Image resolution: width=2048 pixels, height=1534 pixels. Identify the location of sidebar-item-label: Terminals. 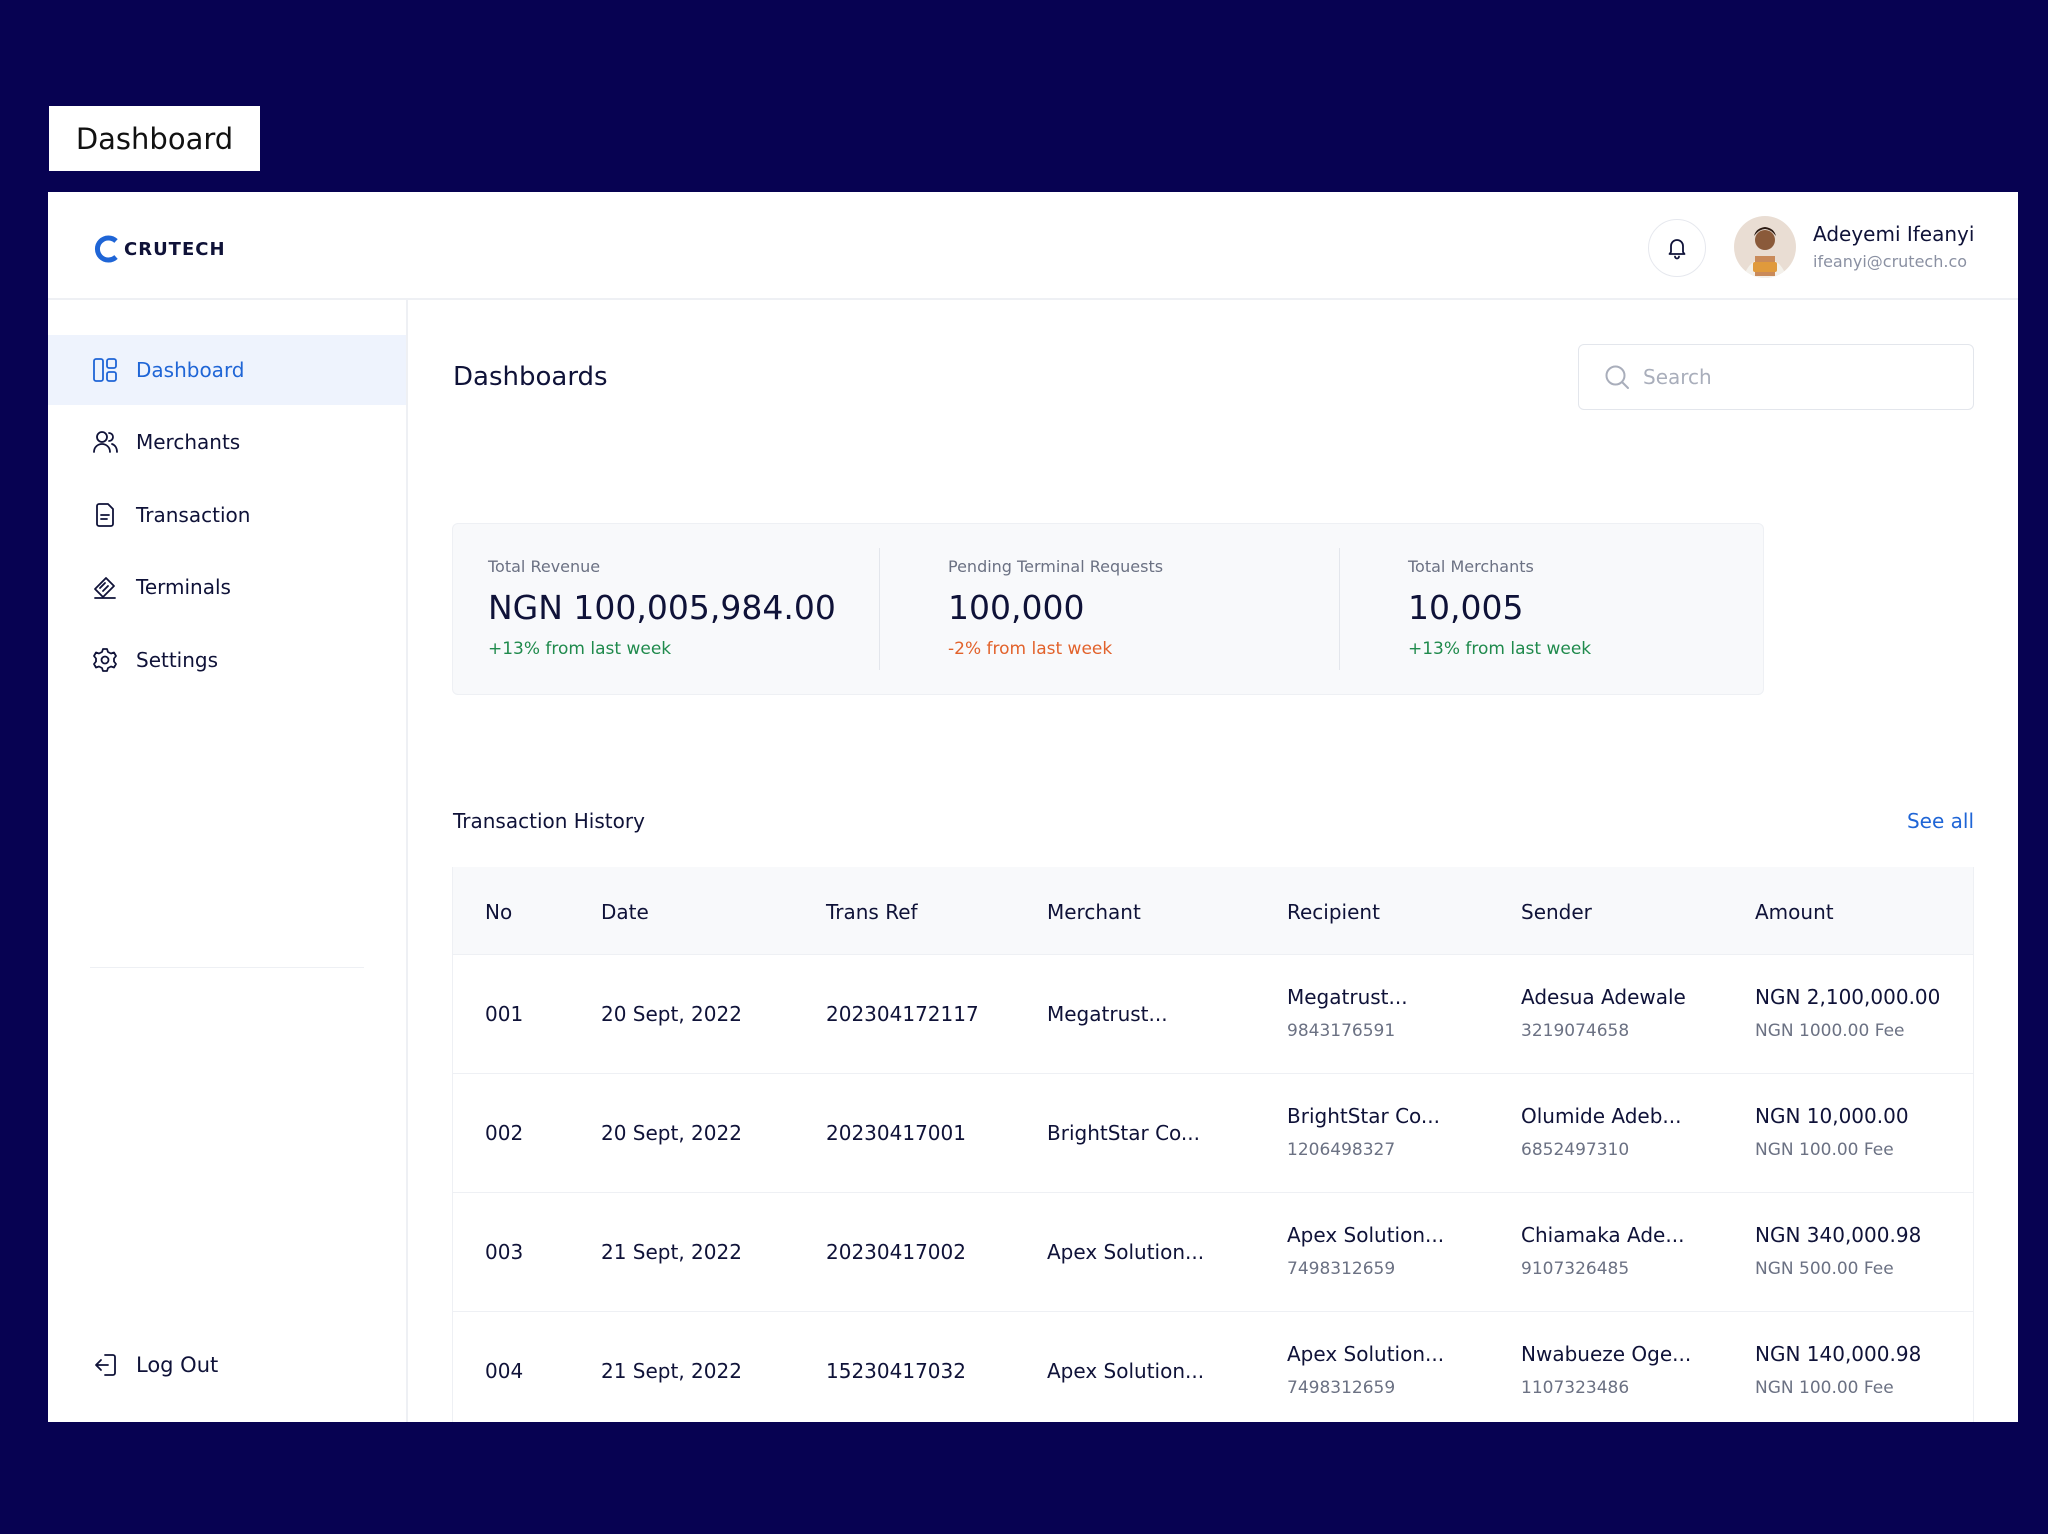
(183, 587).